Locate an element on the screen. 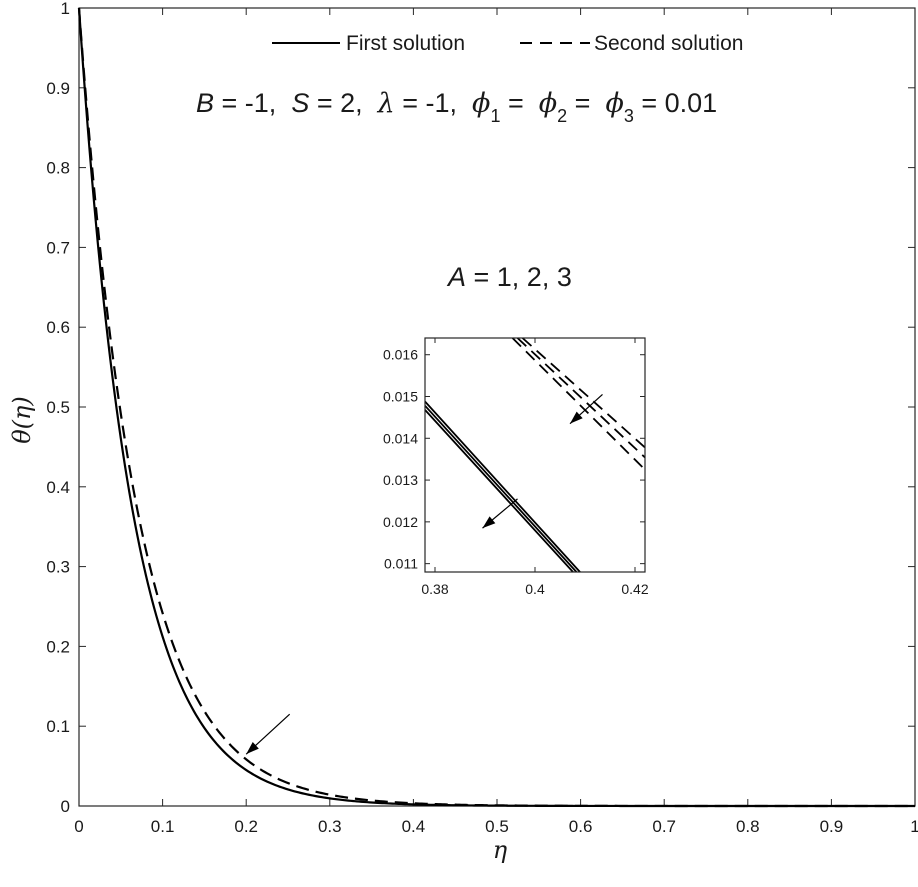 This screenshot has height=887, width=918. inset-background is located at coordinates (535, 455).